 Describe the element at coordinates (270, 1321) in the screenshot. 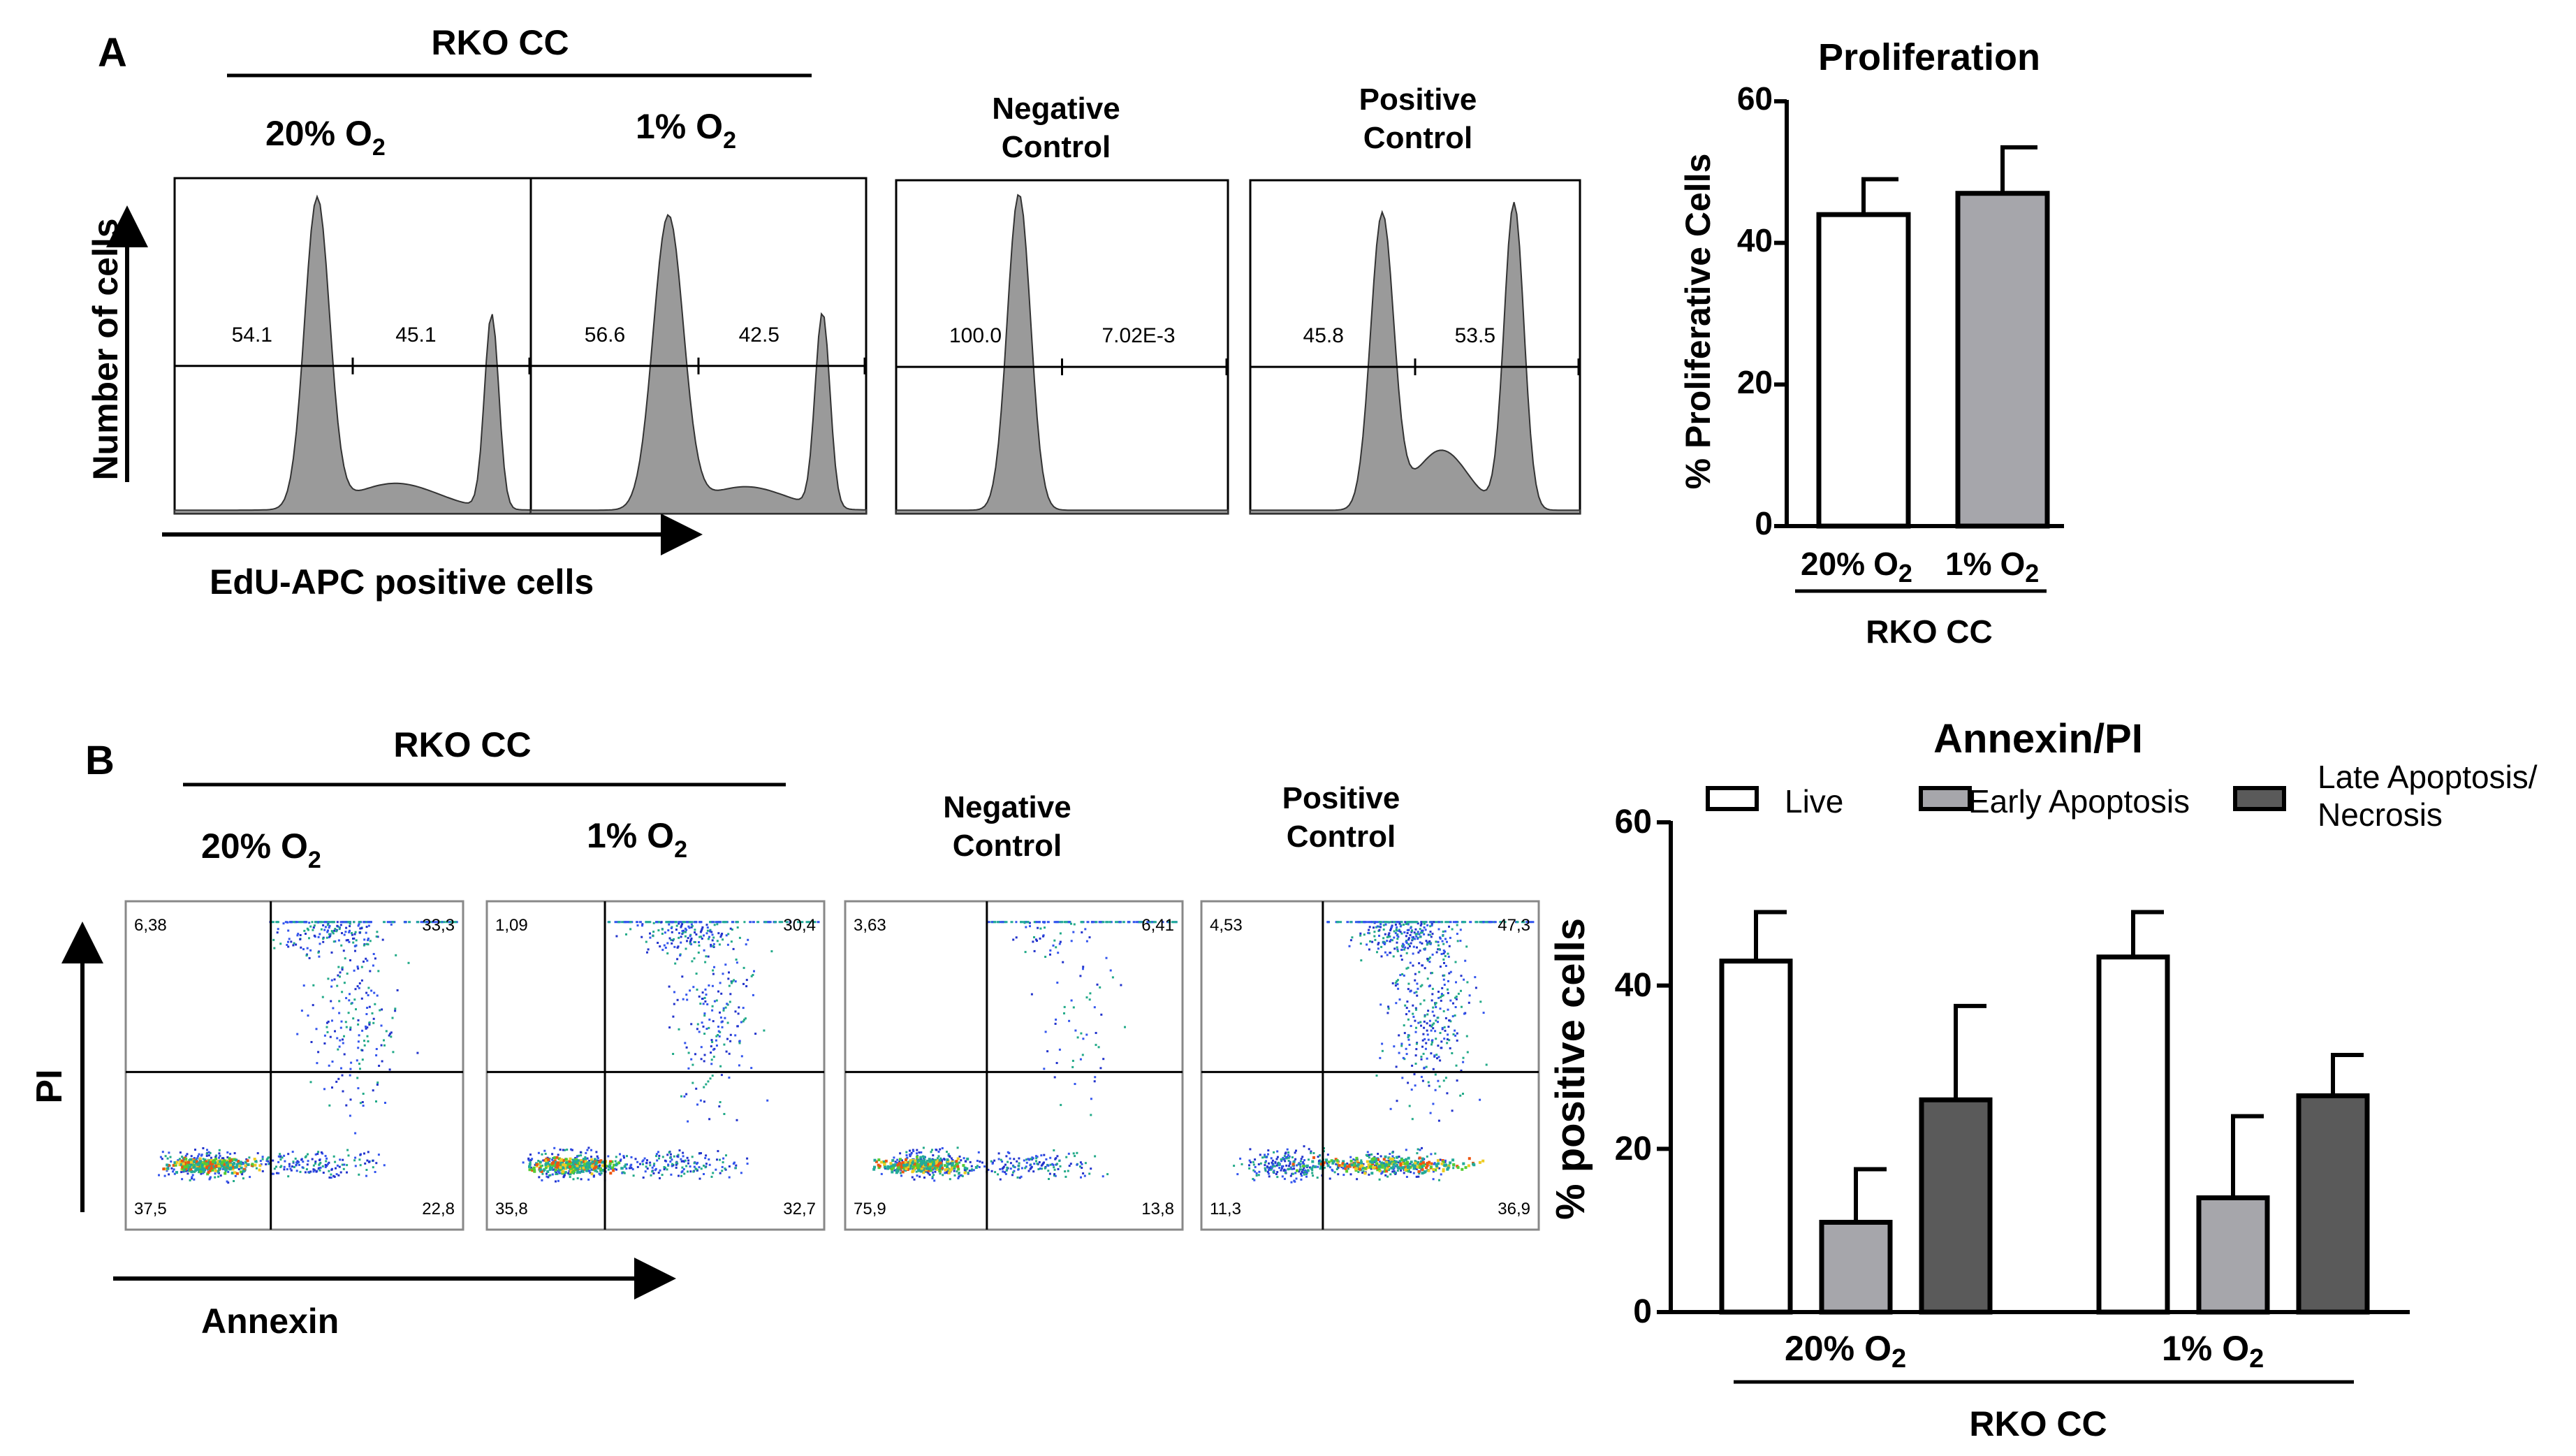

I see `panel-b-x-axis-label: Annexin` at that location.